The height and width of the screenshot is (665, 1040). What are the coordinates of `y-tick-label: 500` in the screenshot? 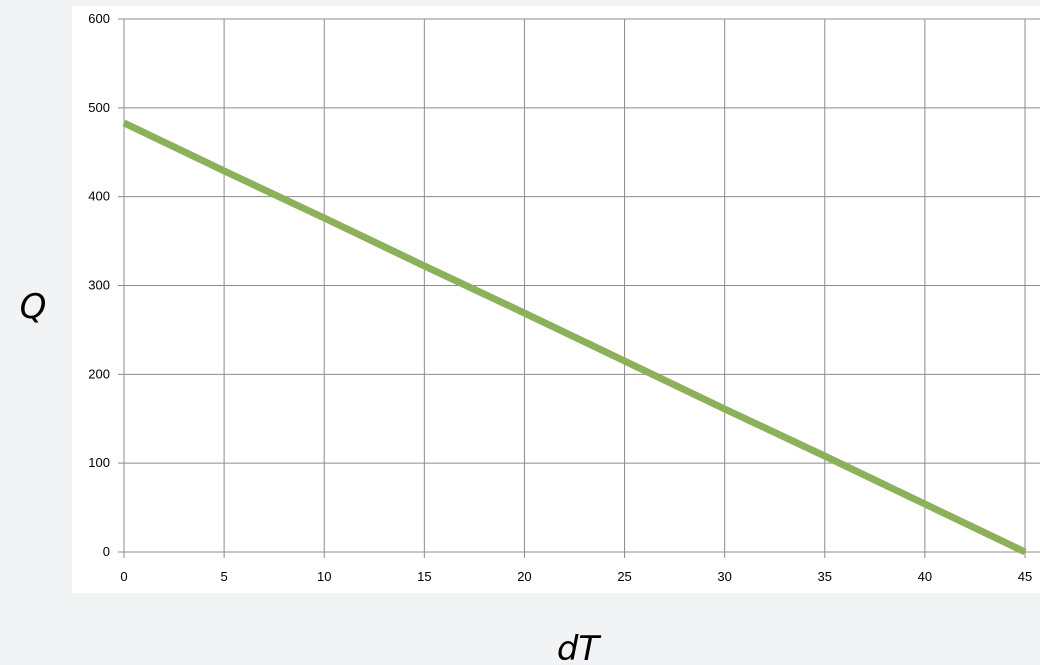 It's located at (99, 107).